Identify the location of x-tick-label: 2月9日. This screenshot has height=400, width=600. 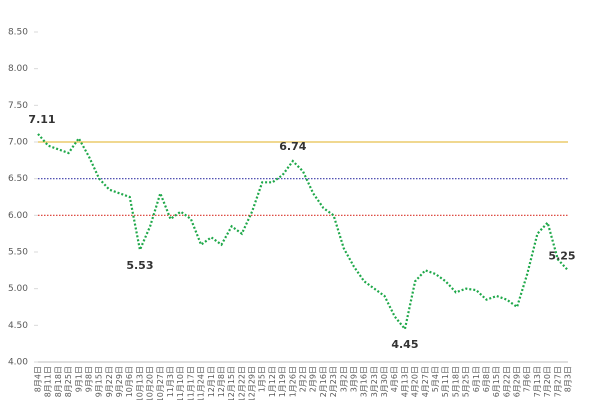
(313, 379).